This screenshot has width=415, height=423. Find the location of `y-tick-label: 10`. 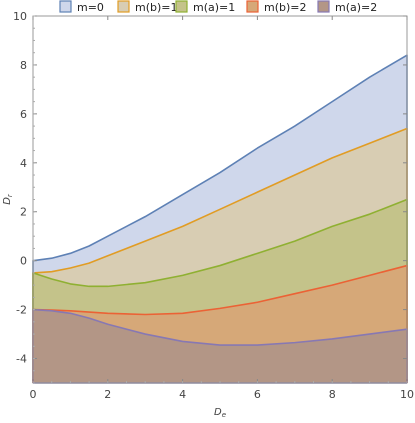

y-tick-label: 10 is located at coordinates (20, 16).